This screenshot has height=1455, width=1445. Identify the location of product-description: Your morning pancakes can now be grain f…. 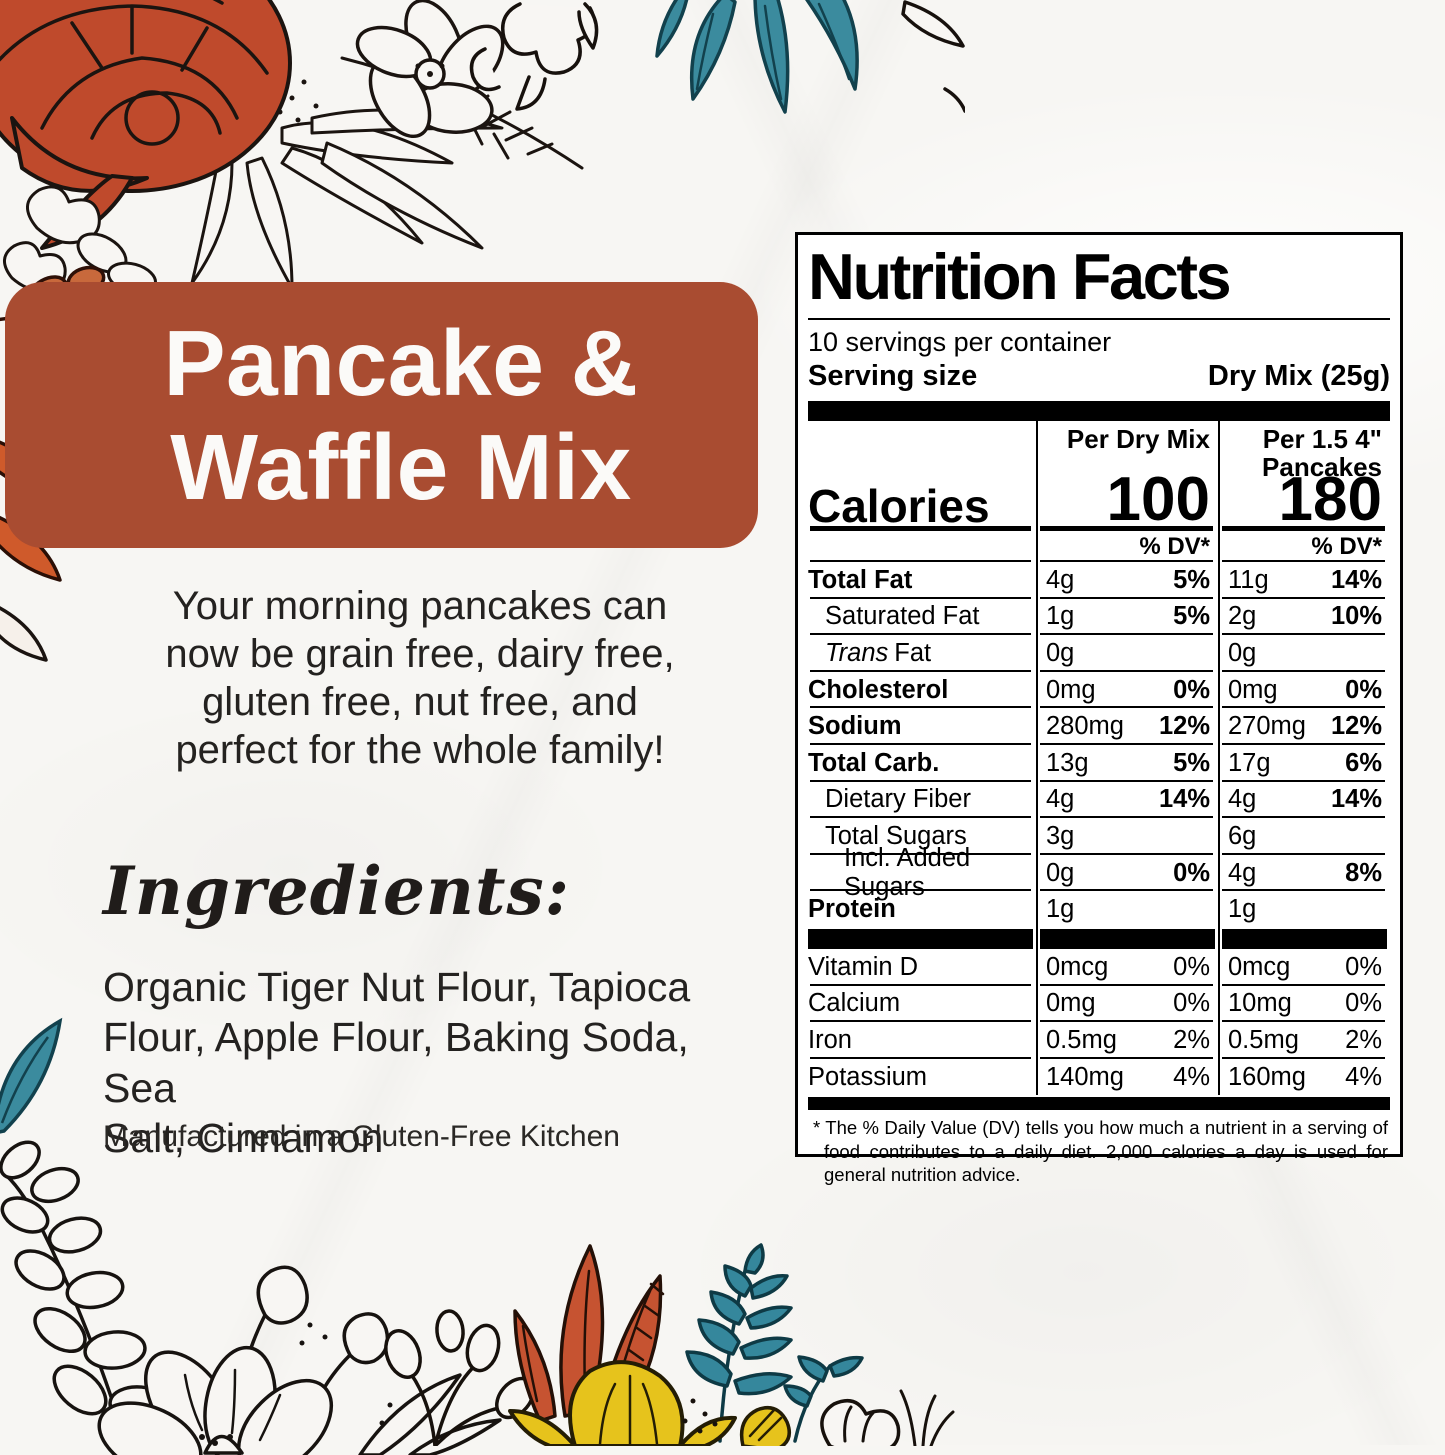
(420, 678).